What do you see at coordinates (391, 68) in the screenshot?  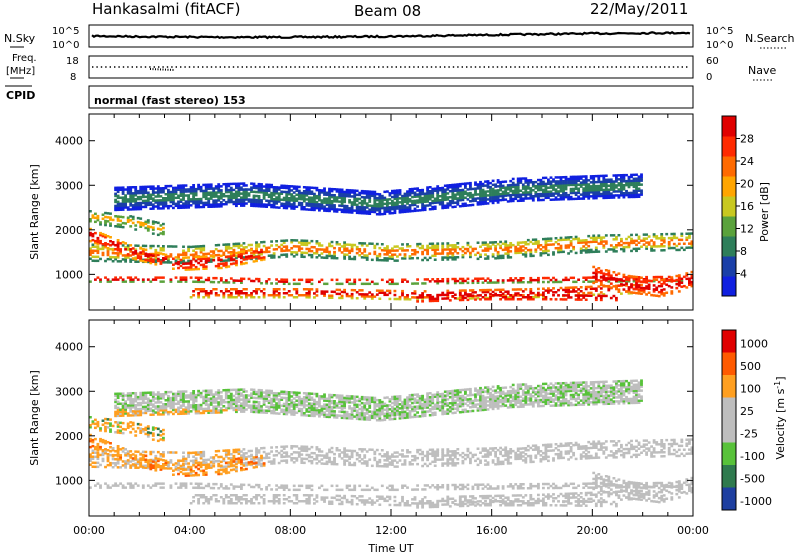 I see `frequency-panel: Freq. [MHz] 18 8 60 0 Nave` at bounding box center [391, 68].